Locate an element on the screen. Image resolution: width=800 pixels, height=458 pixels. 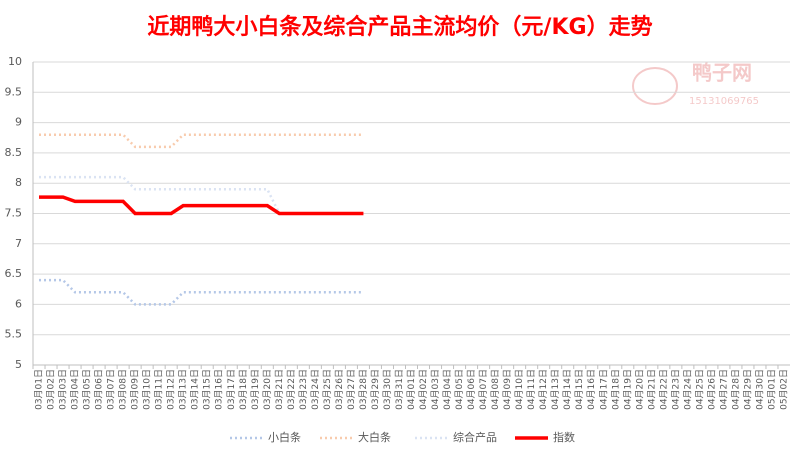
x-tick-label: 04月17日 is located at coordinates (603, 389).